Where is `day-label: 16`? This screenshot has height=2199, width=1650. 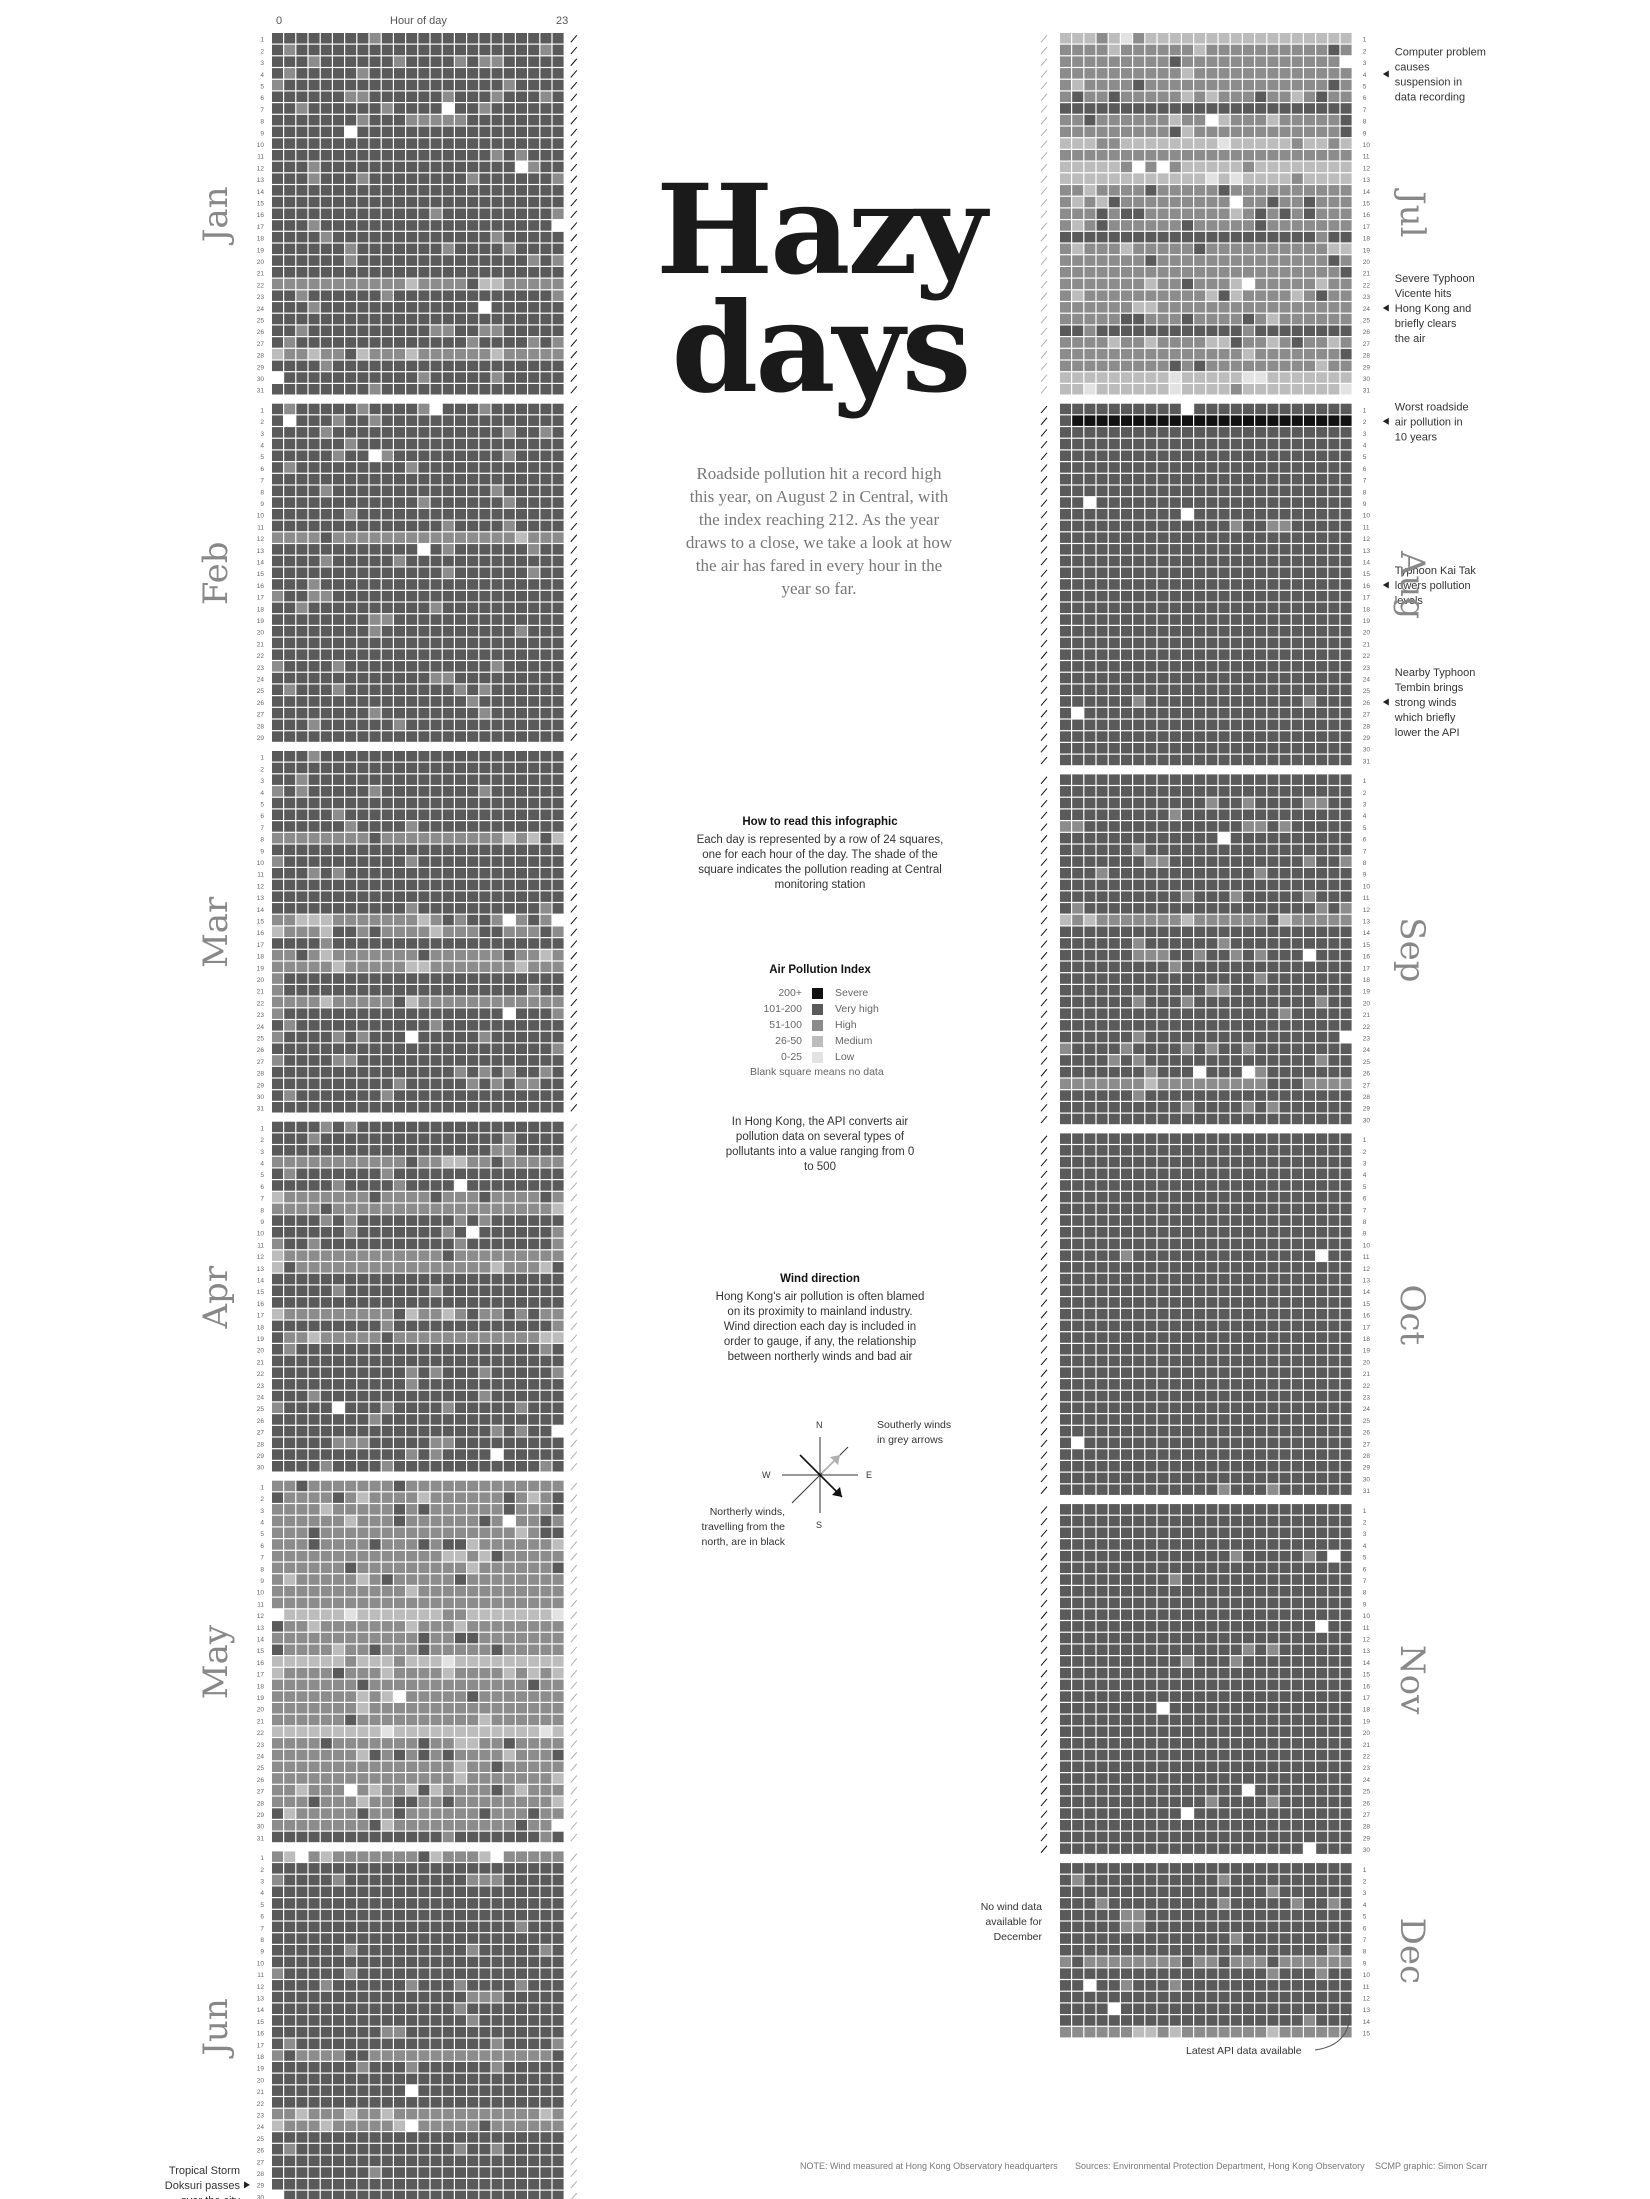
day-label: 16 is located at coordinates (261, 586).